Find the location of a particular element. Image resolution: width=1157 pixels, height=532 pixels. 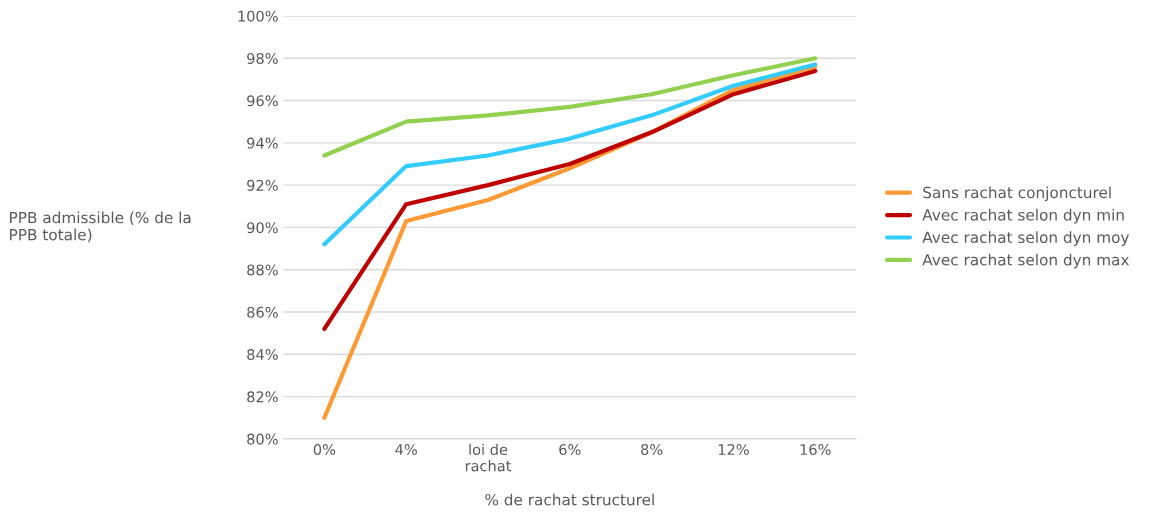

y-tick-label: 82% is located at coordinates (262, 397).